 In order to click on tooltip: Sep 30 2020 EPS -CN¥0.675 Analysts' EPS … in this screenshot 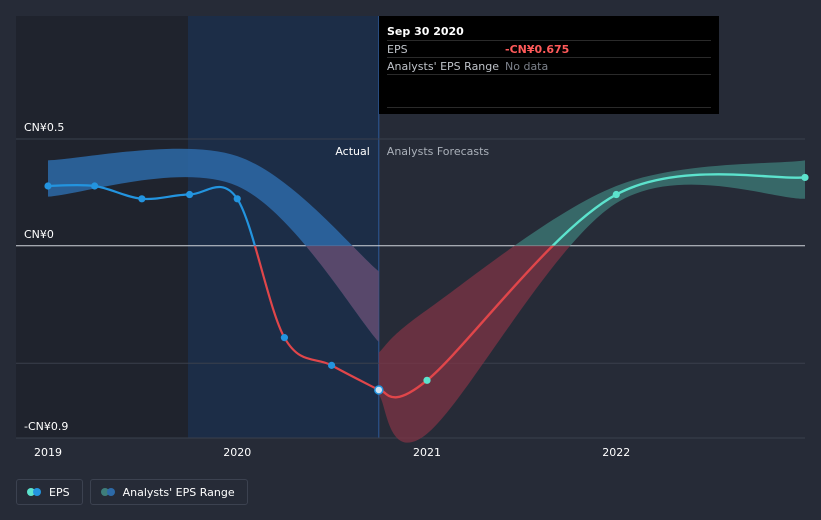, I will do `click(549, 65)`.